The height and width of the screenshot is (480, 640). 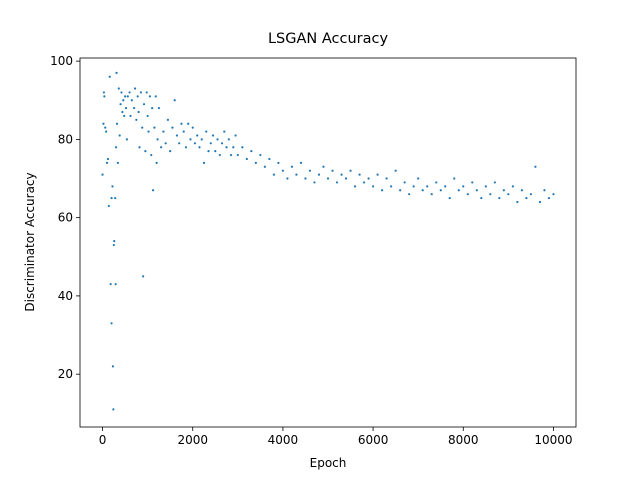 What do you see at coordinates (328, 39) in the screenshot?
I see `chart-title: LSGAN Accuracy` at bounding box center [328, 39].